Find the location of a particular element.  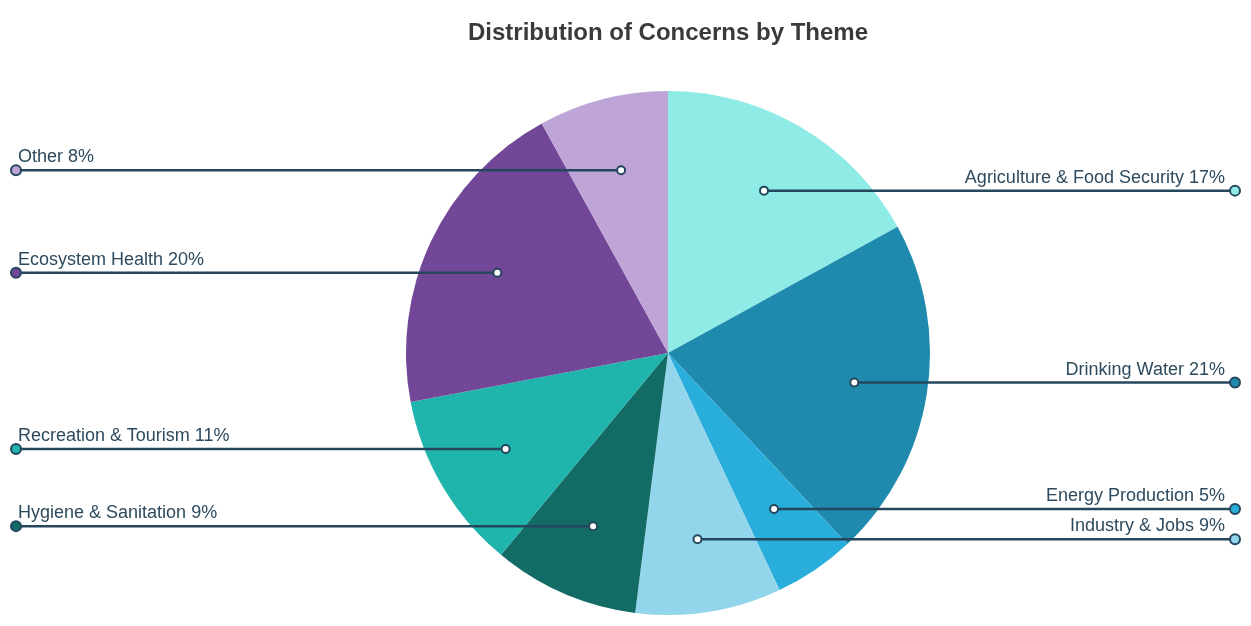

data-label: 17% is located at coordinates (1206, 176).